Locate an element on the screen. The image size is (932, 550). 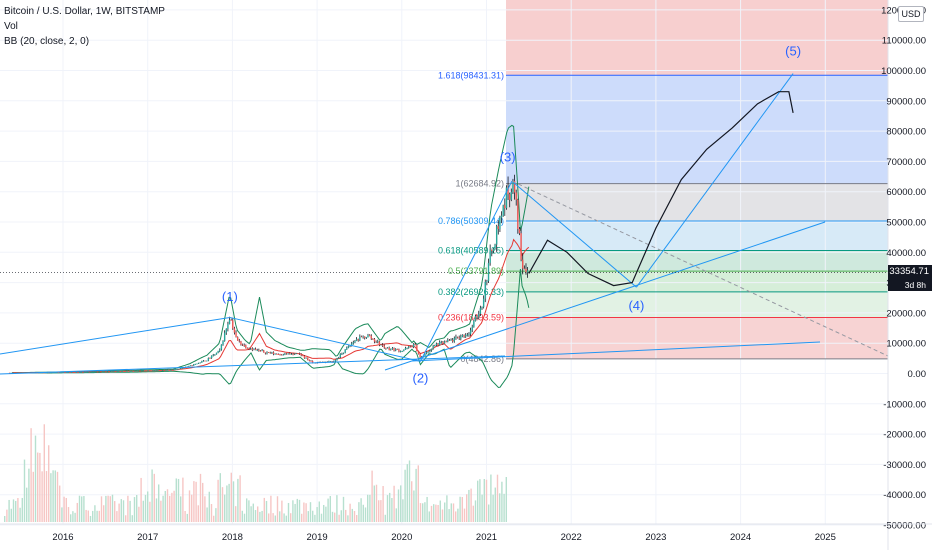
legend-vol: Vol is located at coordinates (11, 26).